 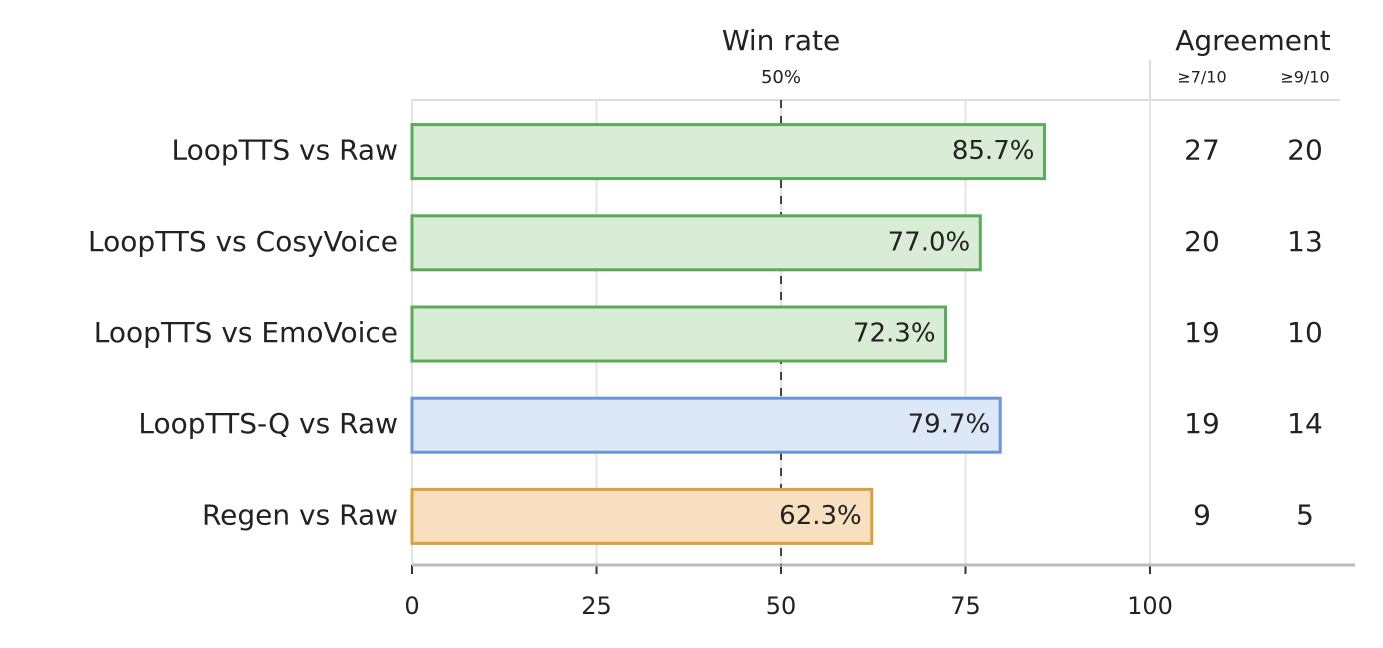 I want to click on table-column-header: ≥9/10, so click(x=1304, y=77).